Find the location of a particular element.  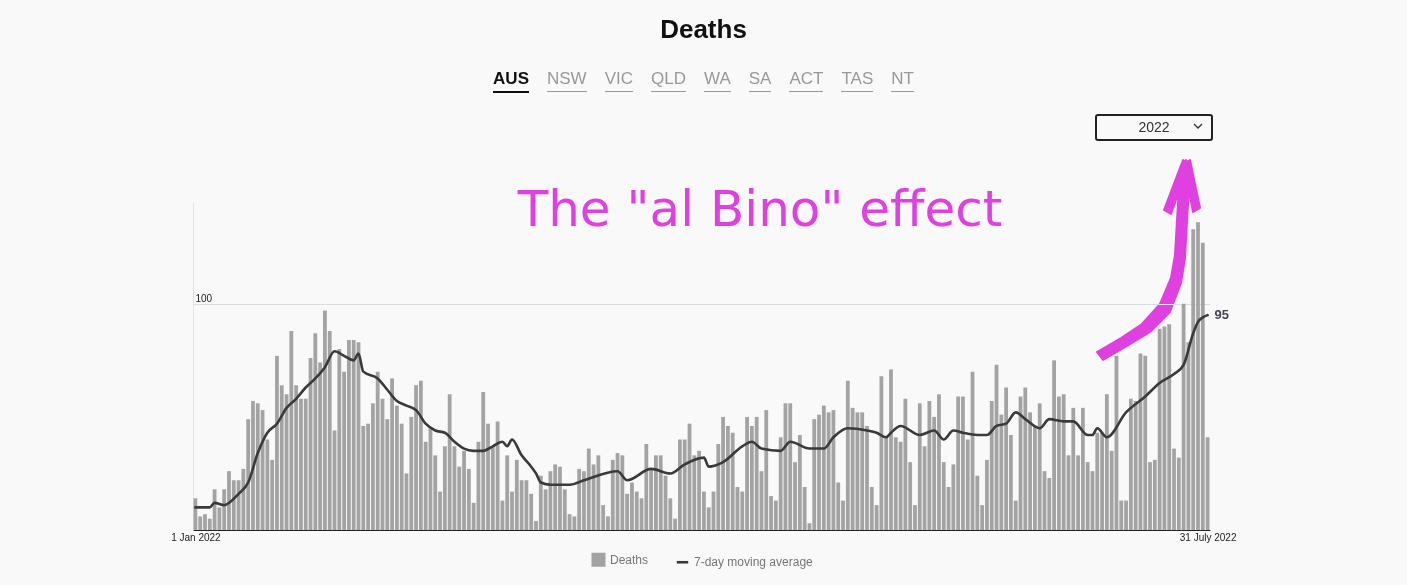

legend-label: Deaths is located at coordinates (629, 559).